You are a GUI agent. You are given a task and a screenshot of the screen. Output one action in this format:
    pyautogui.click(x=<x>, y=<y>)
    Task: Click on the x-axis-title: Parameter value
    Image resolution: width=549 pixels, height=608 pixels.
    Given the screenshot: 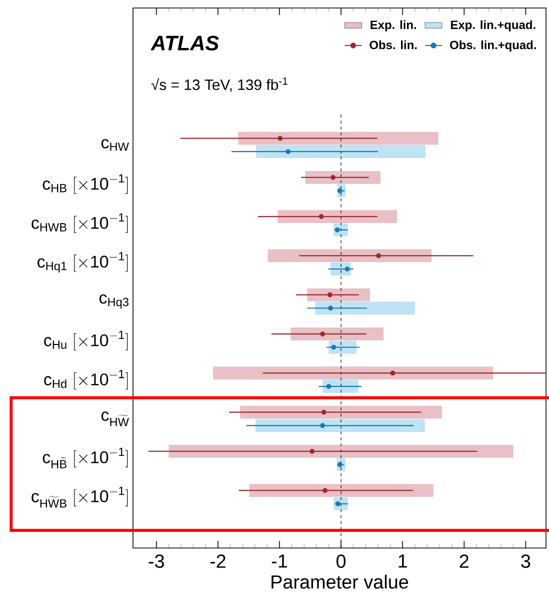 What is the action you would take?
    pyautogui.click(x=340, y=581)
    